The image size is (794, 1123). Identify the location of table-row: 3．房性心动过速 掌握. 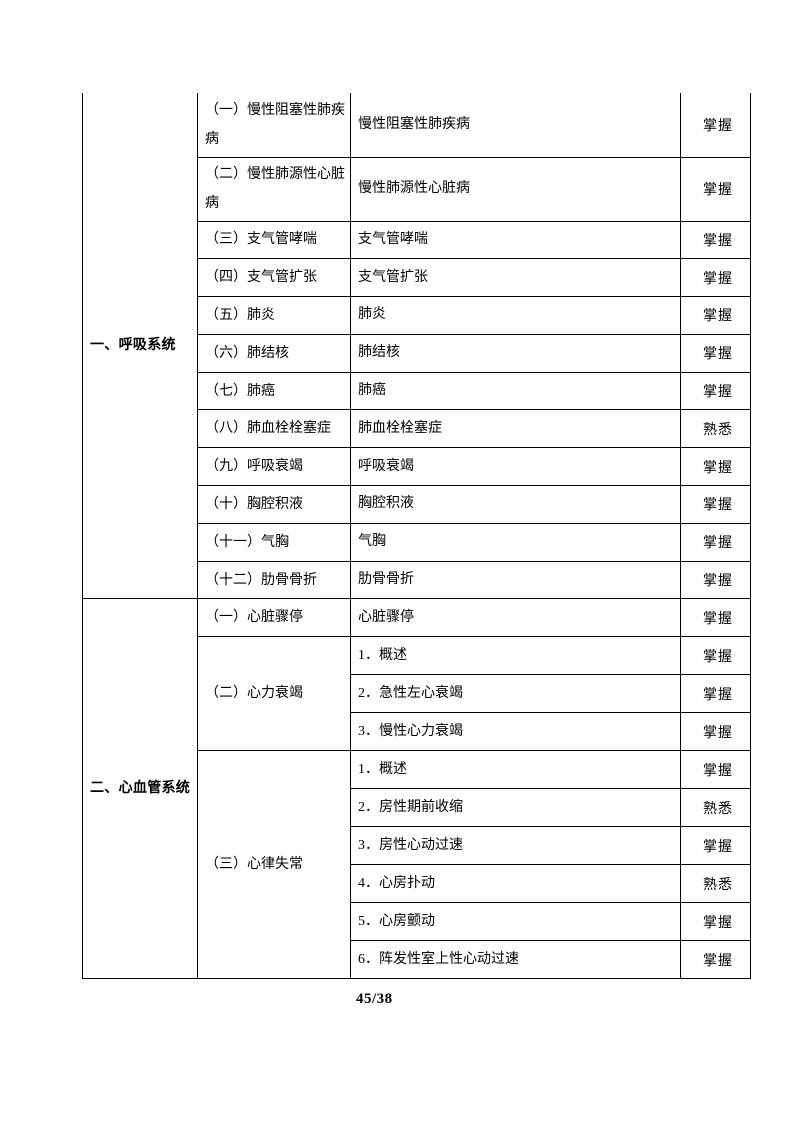
(417, 846).